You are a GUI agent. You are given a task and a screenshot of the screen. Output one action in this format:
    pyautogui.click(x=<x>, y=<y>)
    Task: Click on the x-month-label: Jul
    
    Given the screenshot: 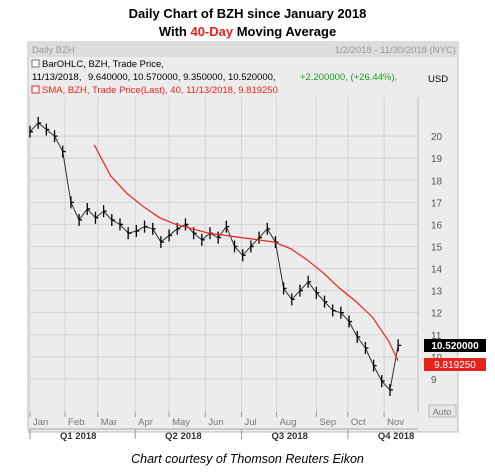 What is the action you would take?
    pyautogui.click(x=251, y=422)
    